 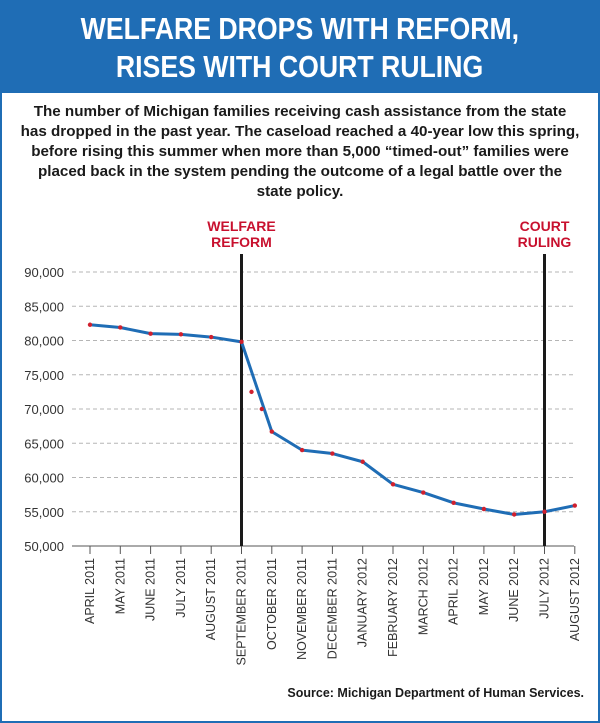 What do you see at coordinates (423, 596) in the screenshot?
I see `x-tick-label: MARCH 2012` at bounding box center [423, 596].